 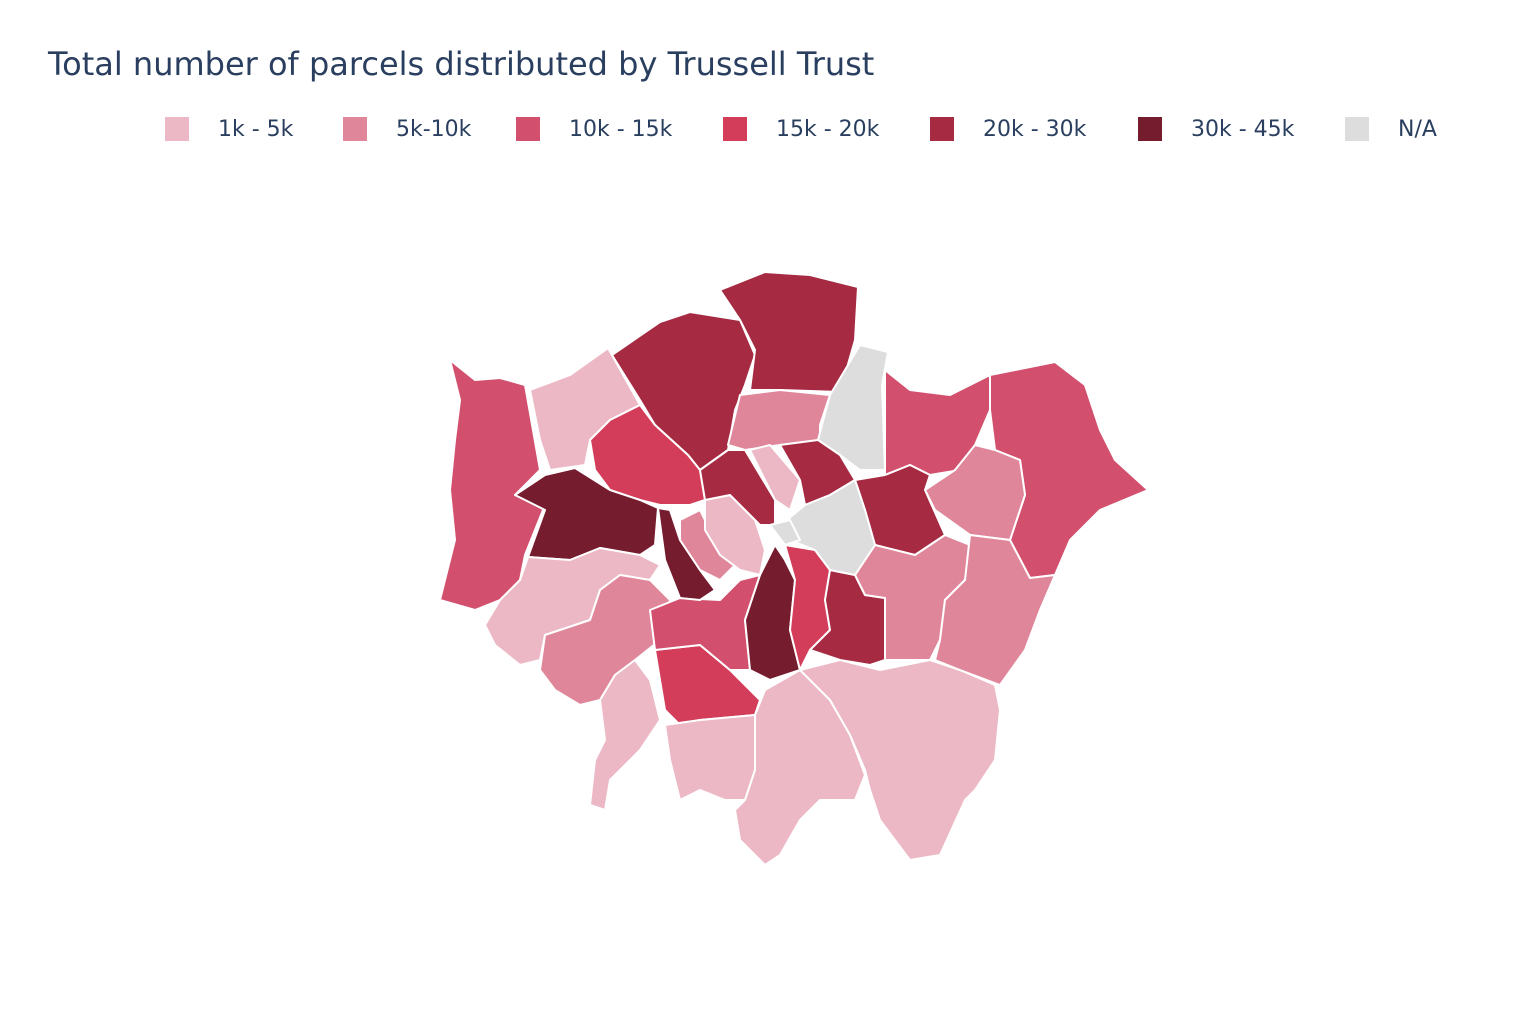 What do you see at coordinates (1243, 129) in the screenshot?
I see `legend-label: 30k - 45k` at bounding box center [1243, 129].